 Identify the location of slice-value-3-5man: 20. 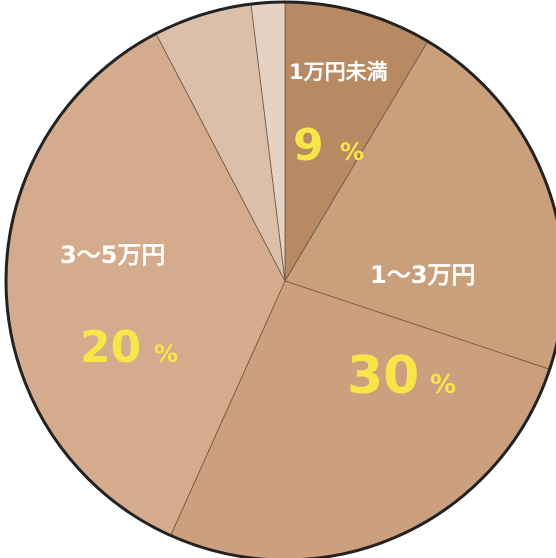
(110, 347).